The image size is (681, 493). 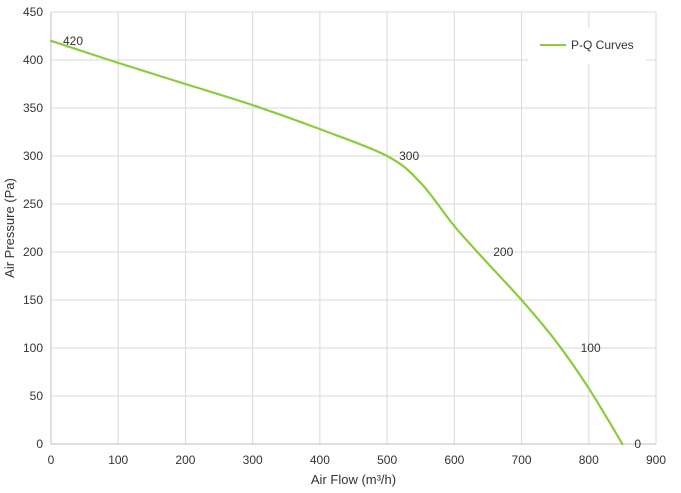 What do you see at coordinates (253, 460) in the screenshot?
I see `x-tick-label: 300` at bounding box center [253, 460].